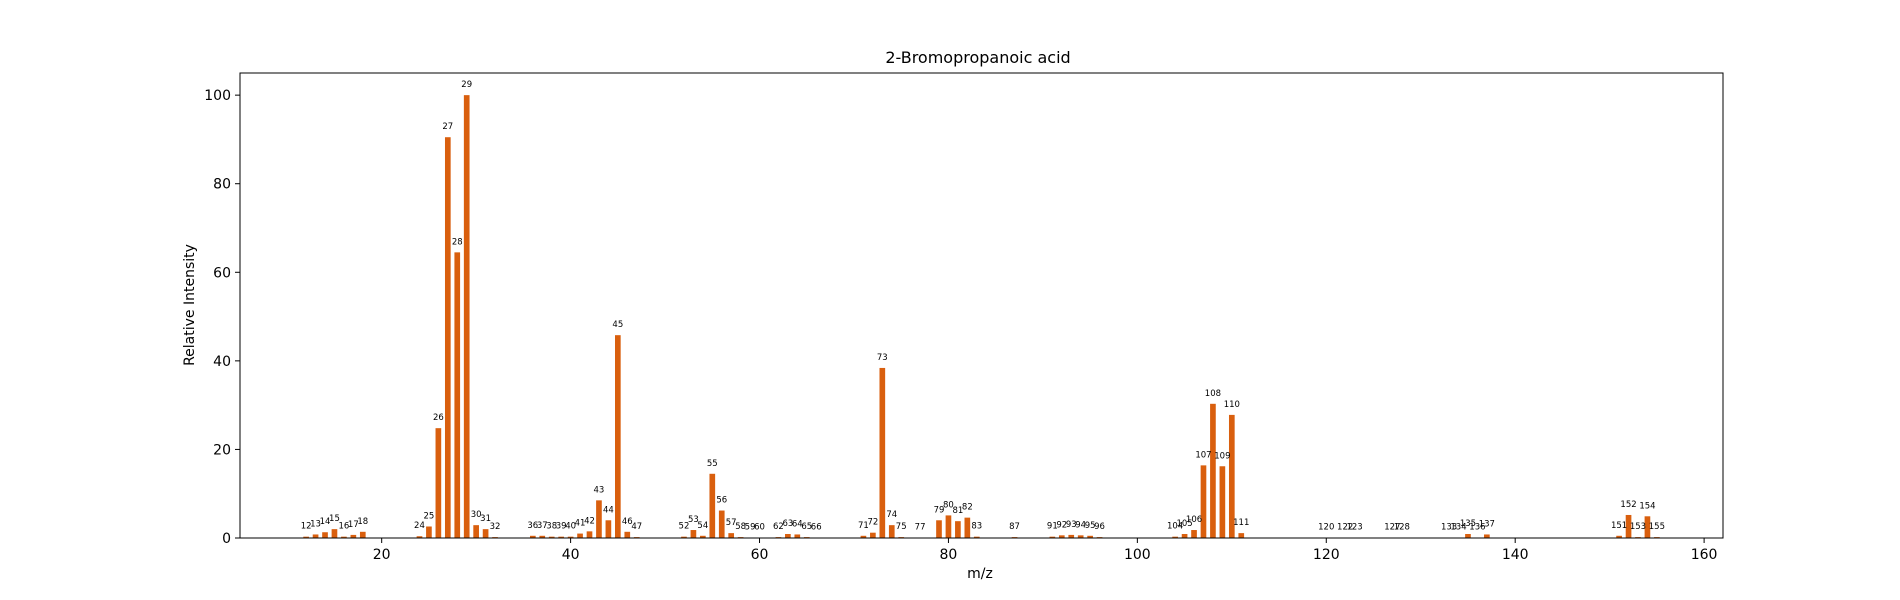 This screenshot has width=1900, height=600. I want to click on bar-label-mz-44: 44, so click(608, 510).